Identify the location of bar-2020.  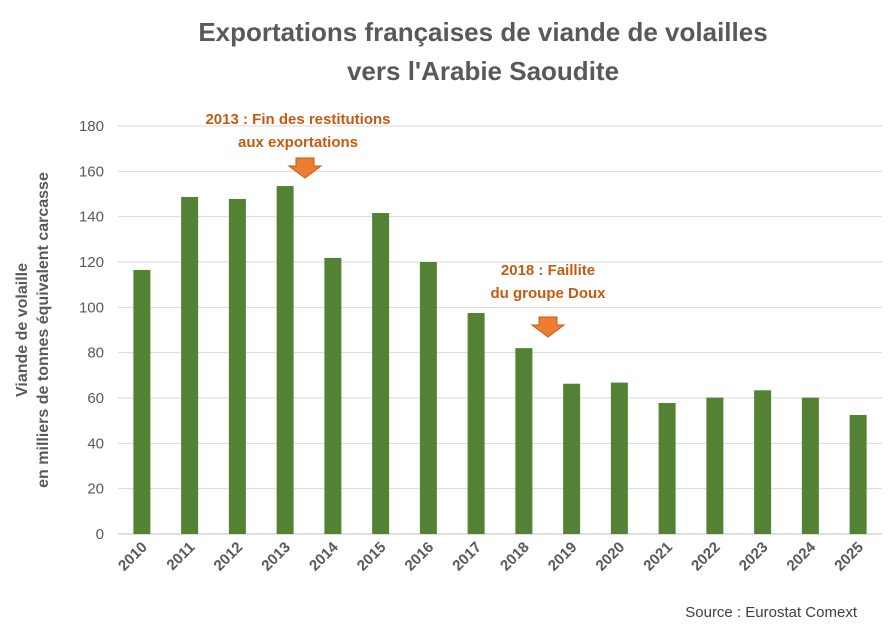
(619, 458).